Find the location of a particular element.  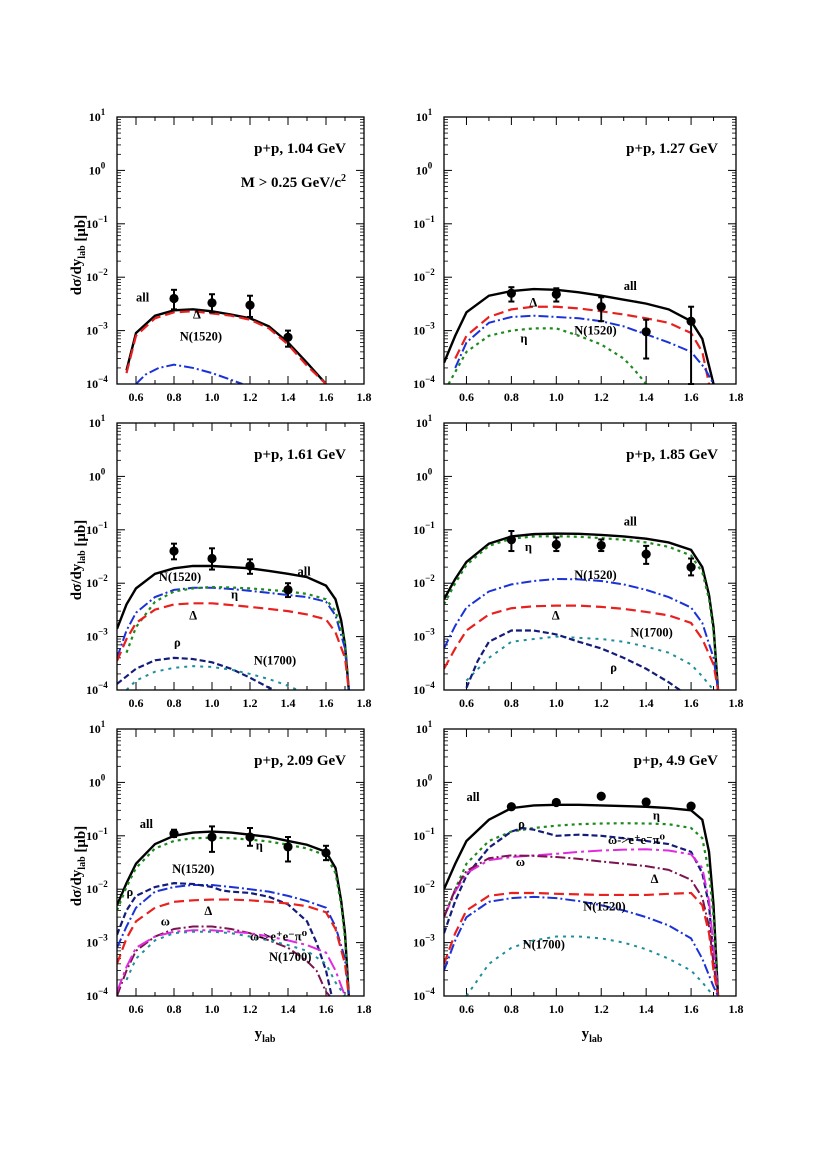

panel-subtitle: M > 0.25 GeV/c2 is located at coordinates (293, 182).